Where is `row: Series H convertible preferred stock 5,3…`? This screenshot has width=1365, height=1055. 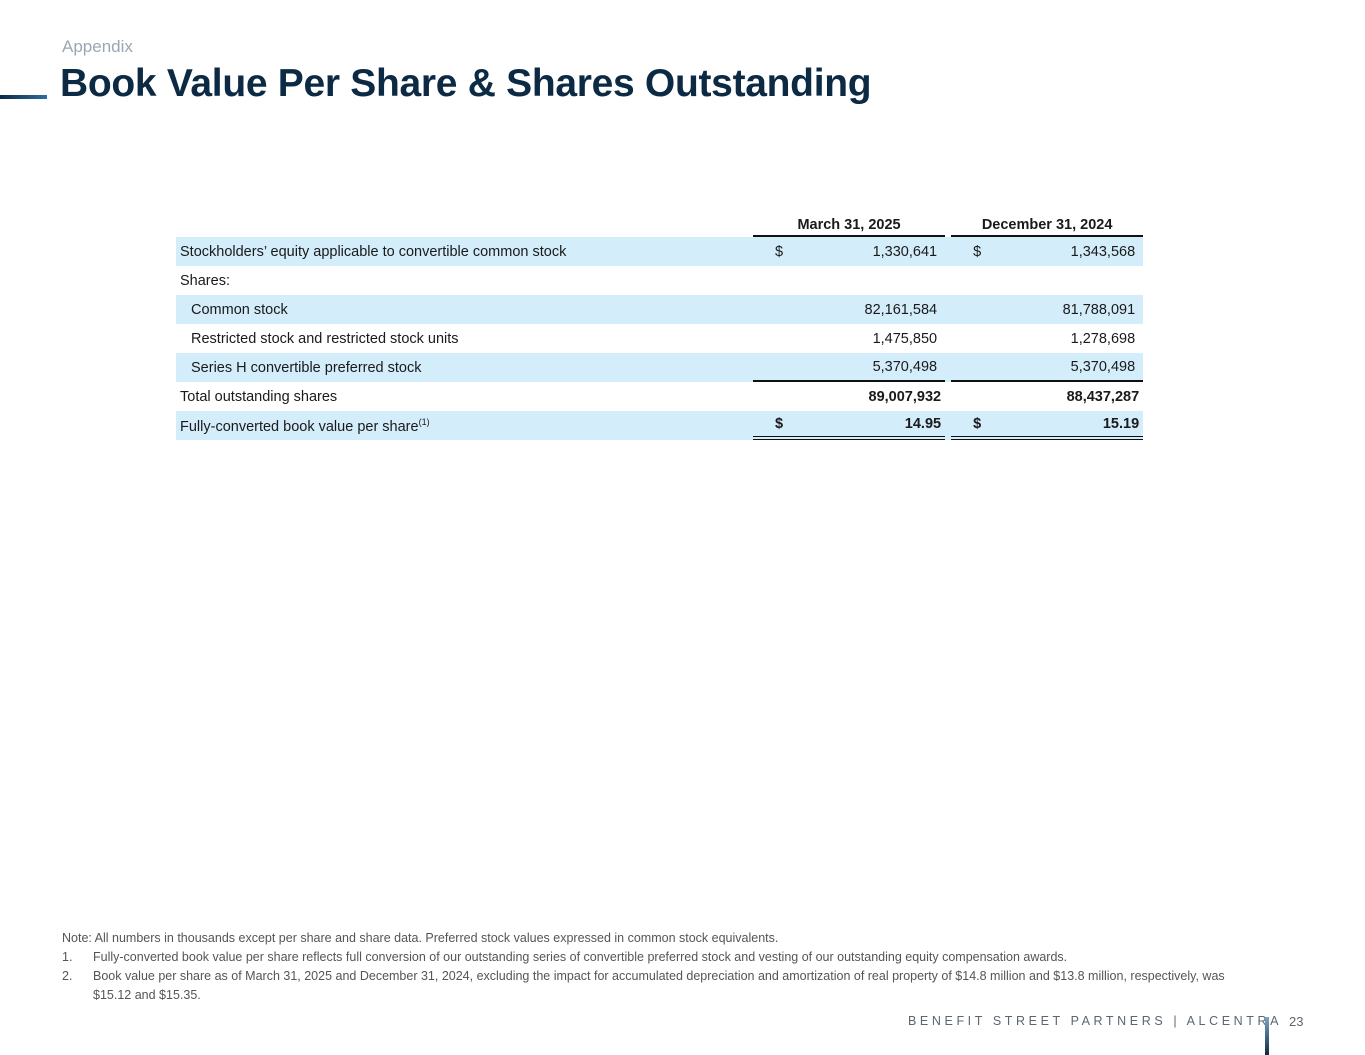
row: Series H convertible preferred stock 5,3… is located at coordinates (660, 367).